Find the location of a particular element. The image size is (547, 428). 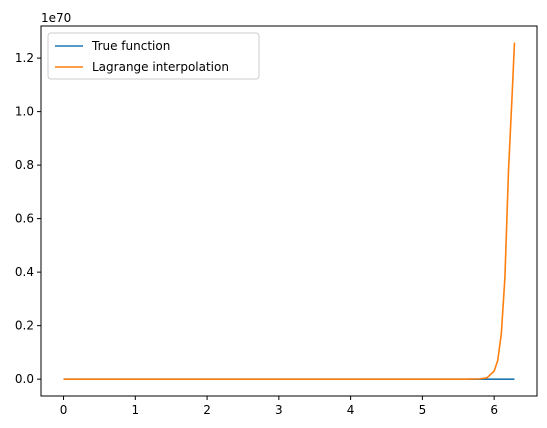

x-tick-label: 6 is located at coordinates (494, 410).